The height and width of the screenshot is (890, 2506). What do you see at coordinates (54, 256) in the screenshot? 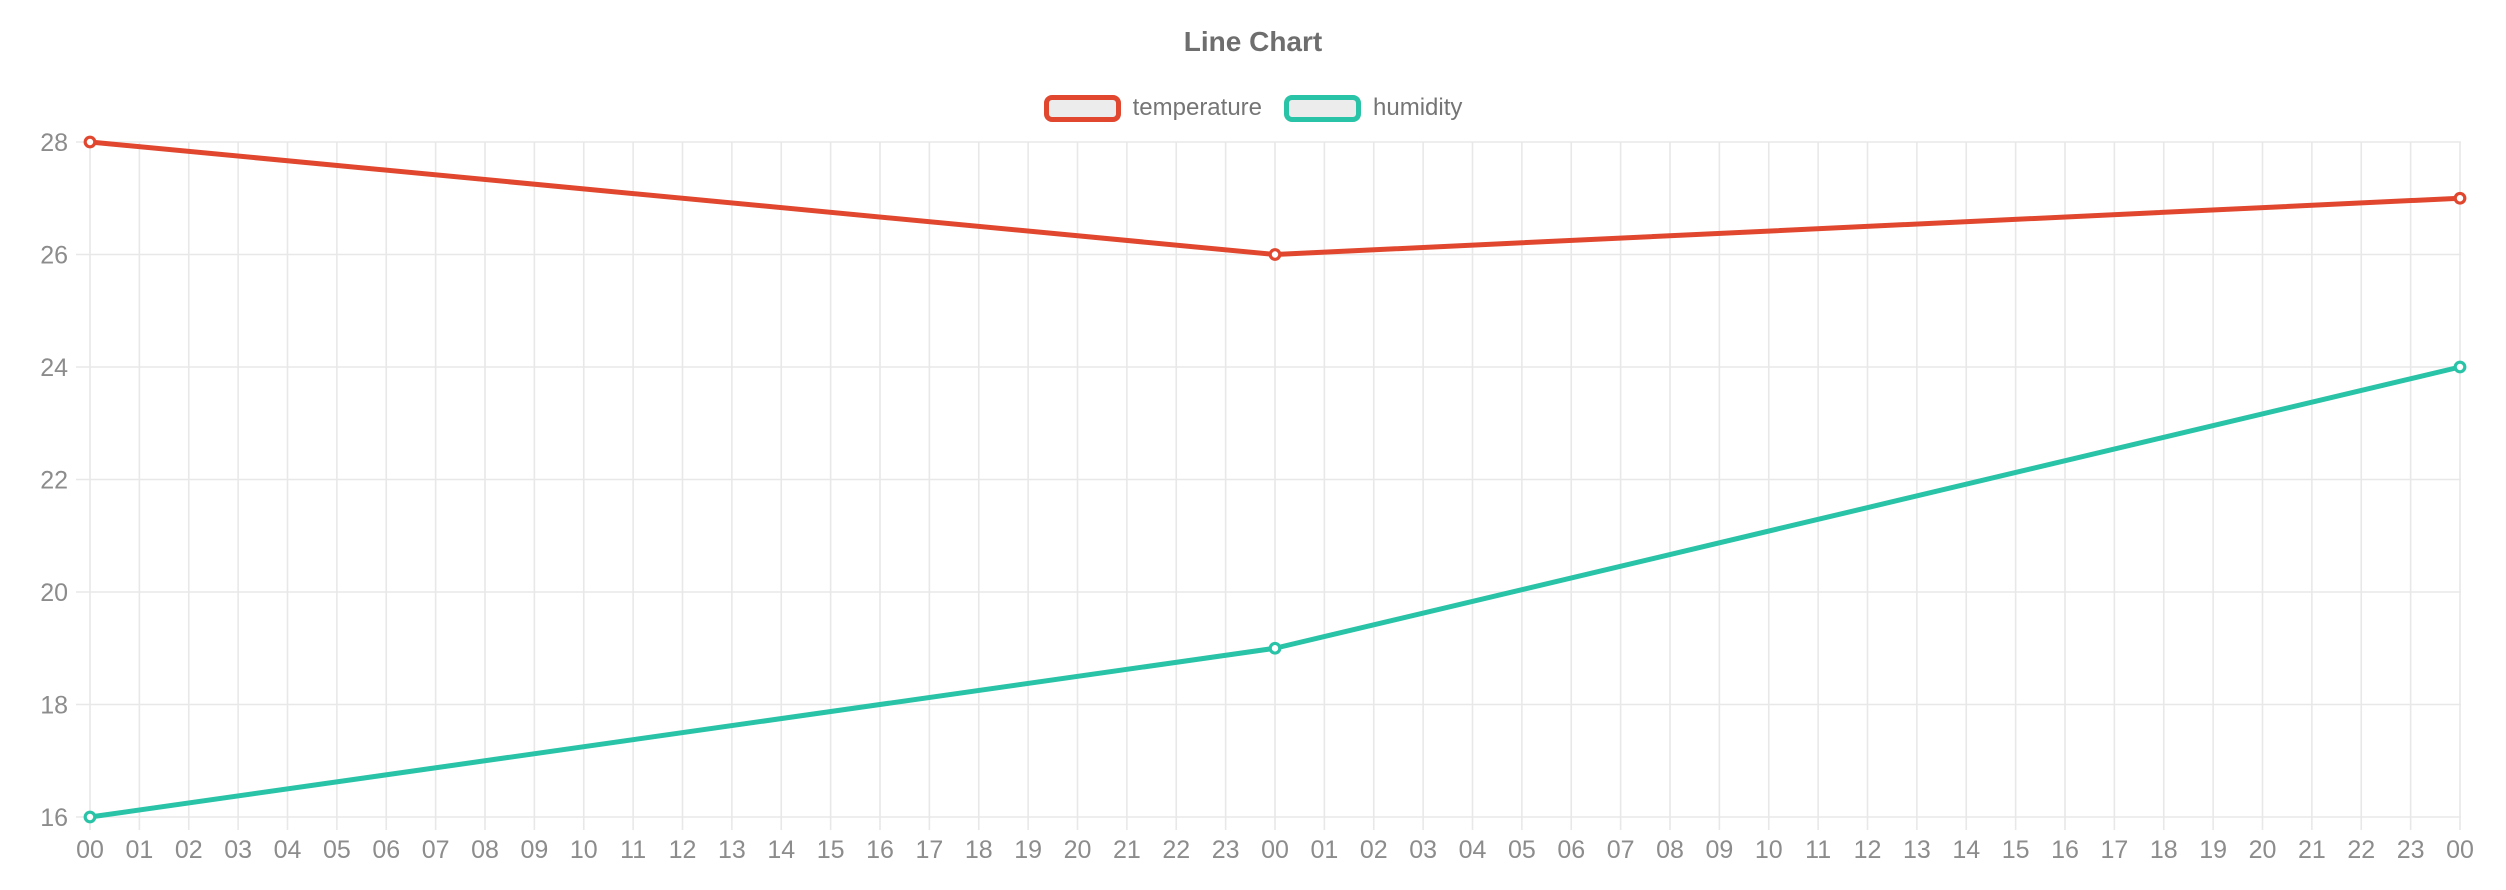
I see `y-tick-label: 26` at bounding box center [54, 256].